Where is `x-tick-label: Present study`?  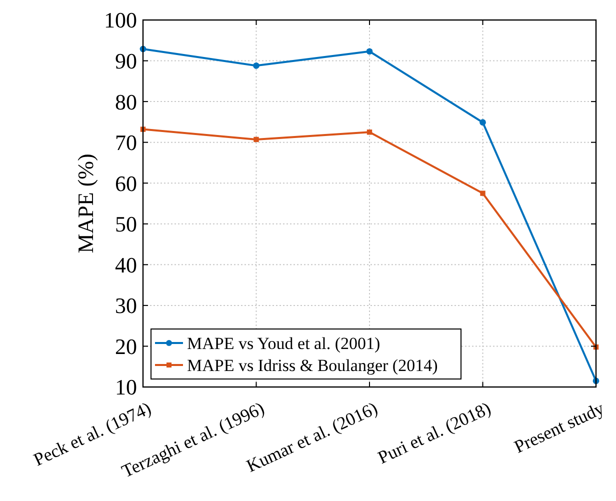 x-tick-label: Present study is located at coordinates (559, 427).